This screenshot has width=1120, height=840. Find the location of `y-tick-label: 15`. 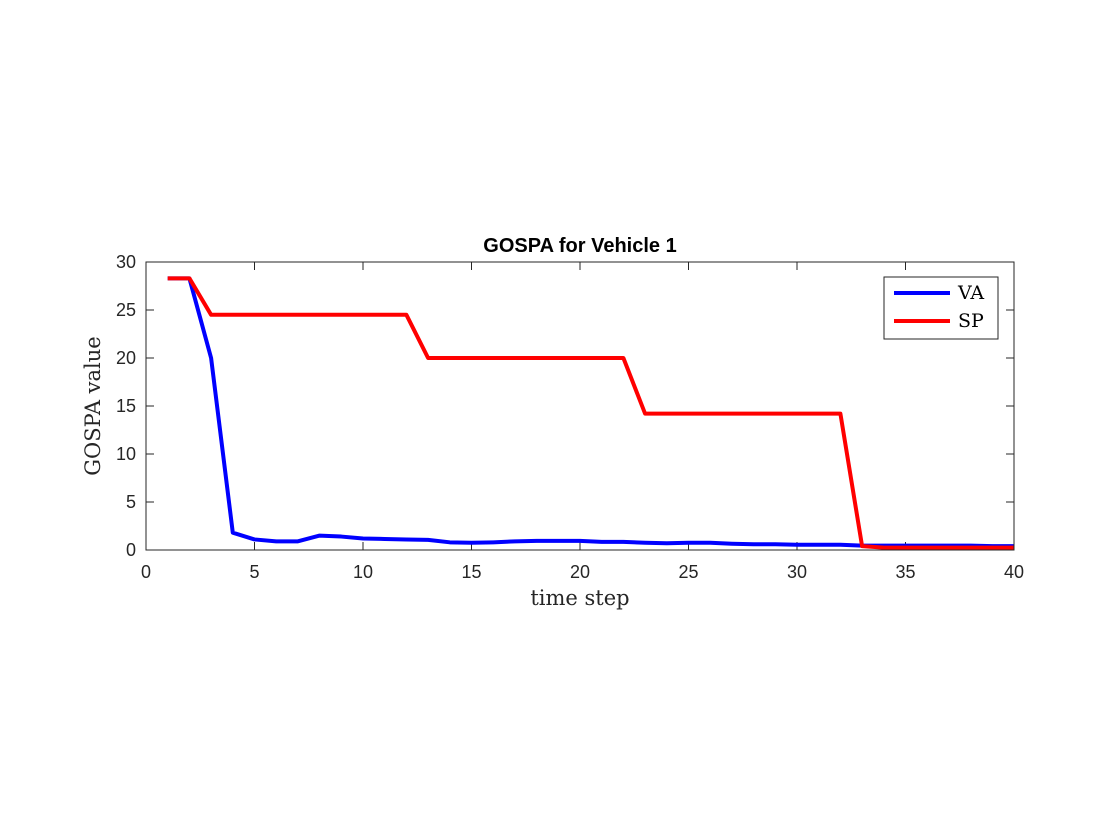

y-tick-label: 15 is located at coordinates (126, 406).